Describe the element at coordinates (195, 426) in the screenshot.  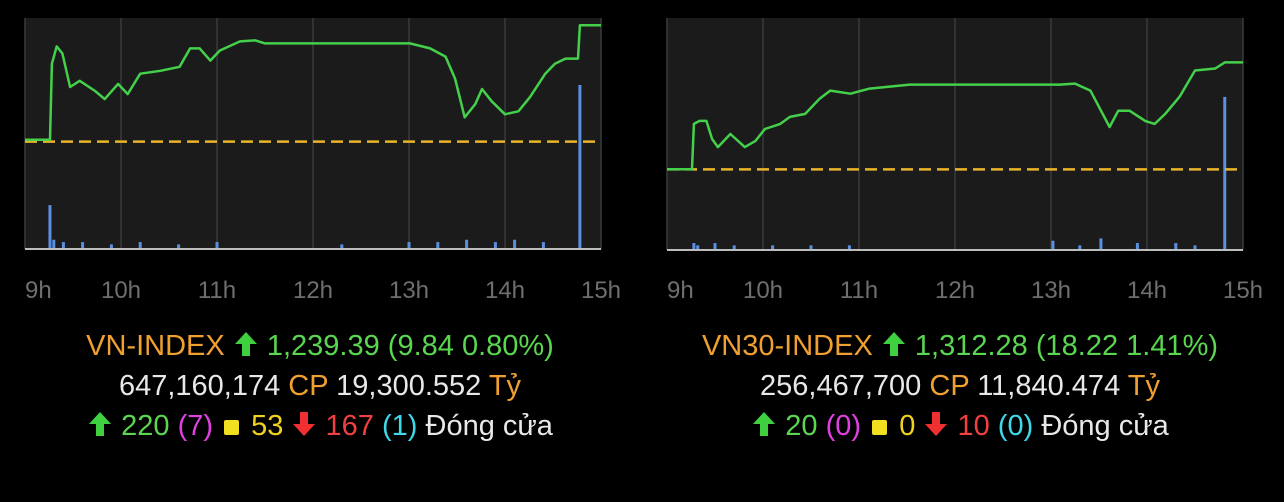
I see `ceiling: (7)` at that location.